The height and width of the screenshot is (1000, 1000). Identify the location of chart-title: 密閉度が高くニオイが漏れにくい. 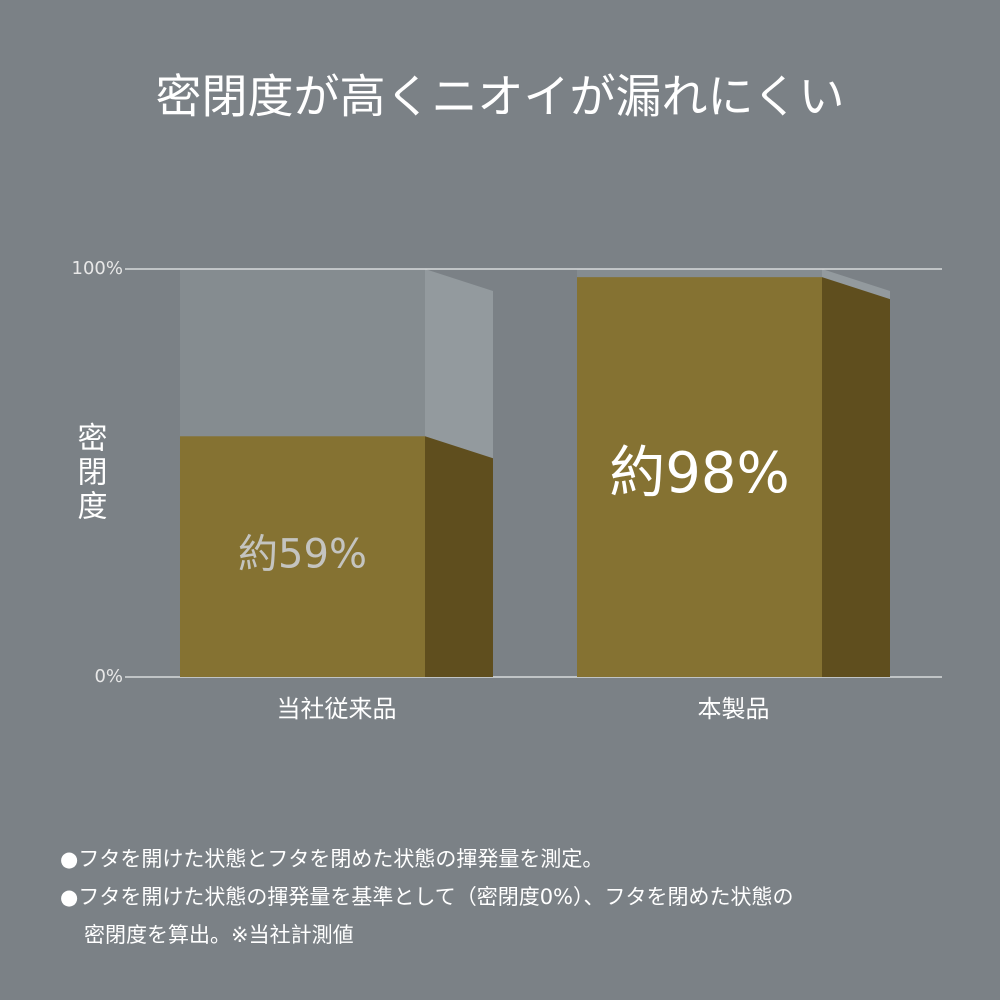
(499, 97).